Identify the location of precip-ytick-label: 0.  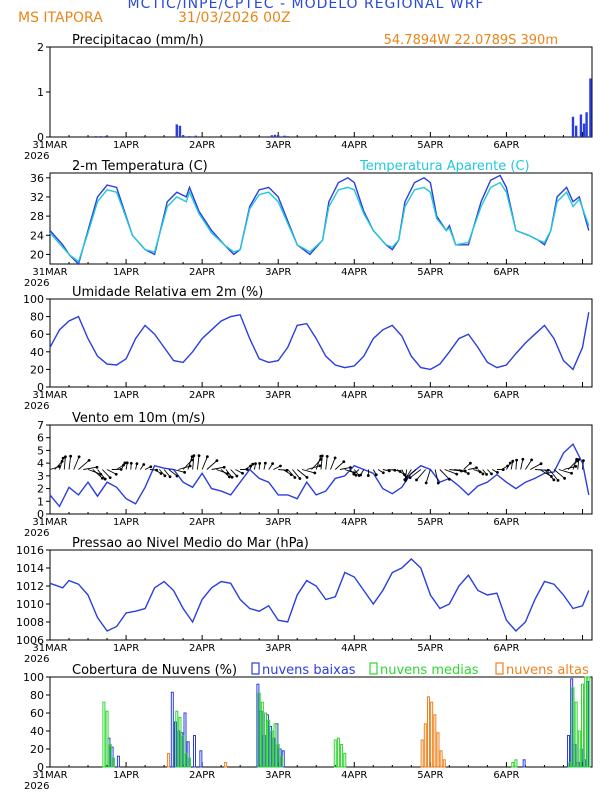
(40, 137).